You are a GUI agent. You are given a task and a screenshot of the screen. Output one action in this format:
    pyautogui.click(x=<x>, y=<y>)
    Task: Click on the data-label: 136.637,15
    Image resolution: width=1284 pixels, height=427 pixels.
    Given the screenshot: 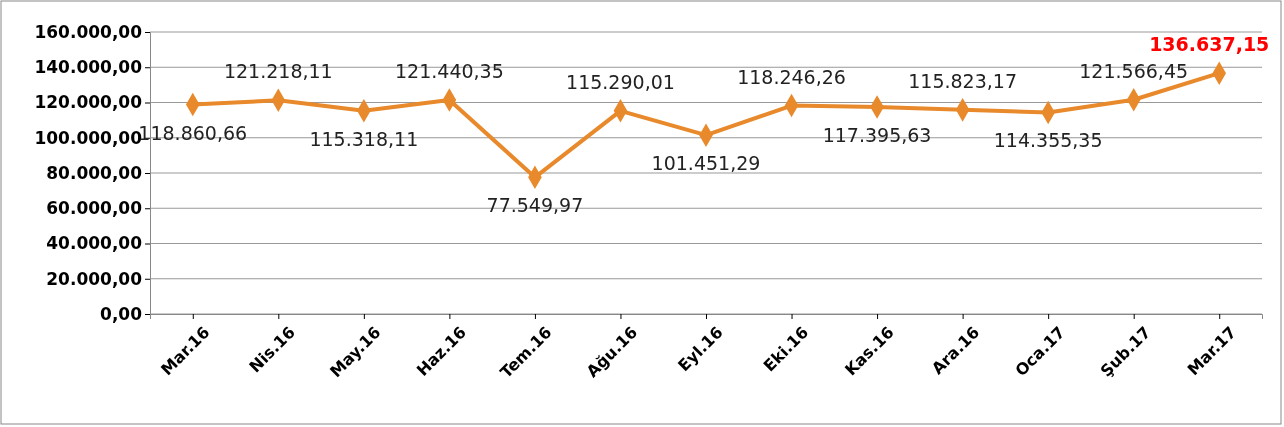 What is the action you would take?
    pyautogui.click(x=1209, y=44)
    